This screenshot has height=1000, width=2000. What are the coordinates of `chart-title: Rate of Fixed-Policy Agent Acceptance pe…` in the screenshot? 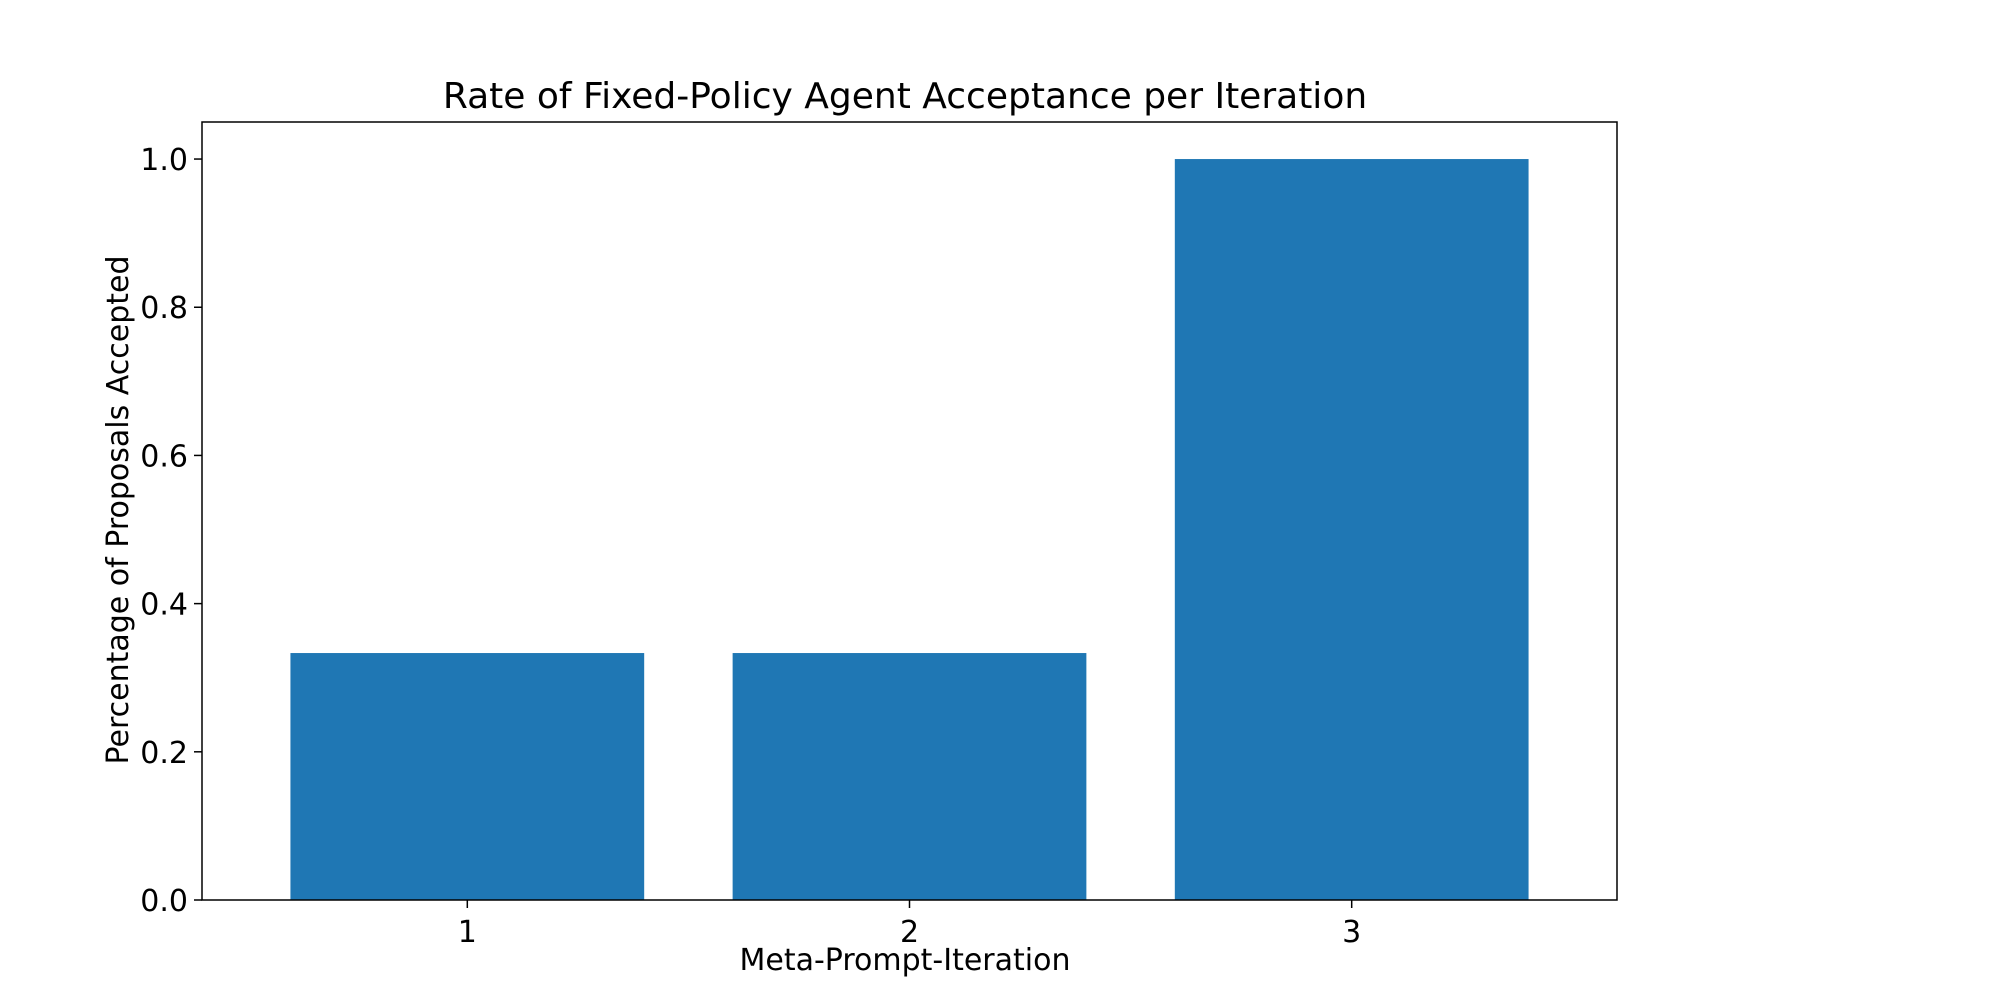 It's located at (905, 96).